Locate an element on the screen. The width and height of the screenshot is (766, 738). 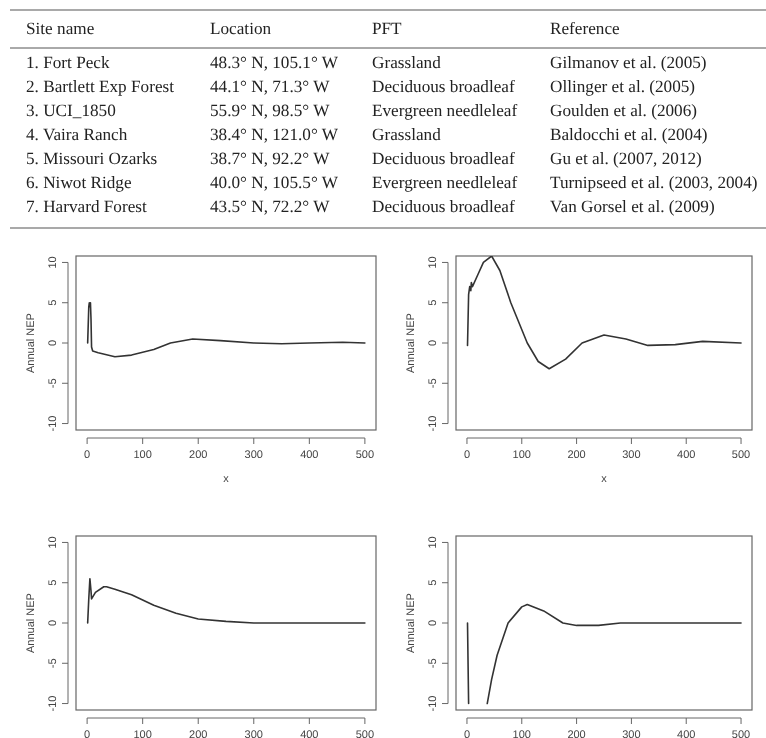
text: Van Gorsel et al. (2009) is located at coordinates (632, 206).